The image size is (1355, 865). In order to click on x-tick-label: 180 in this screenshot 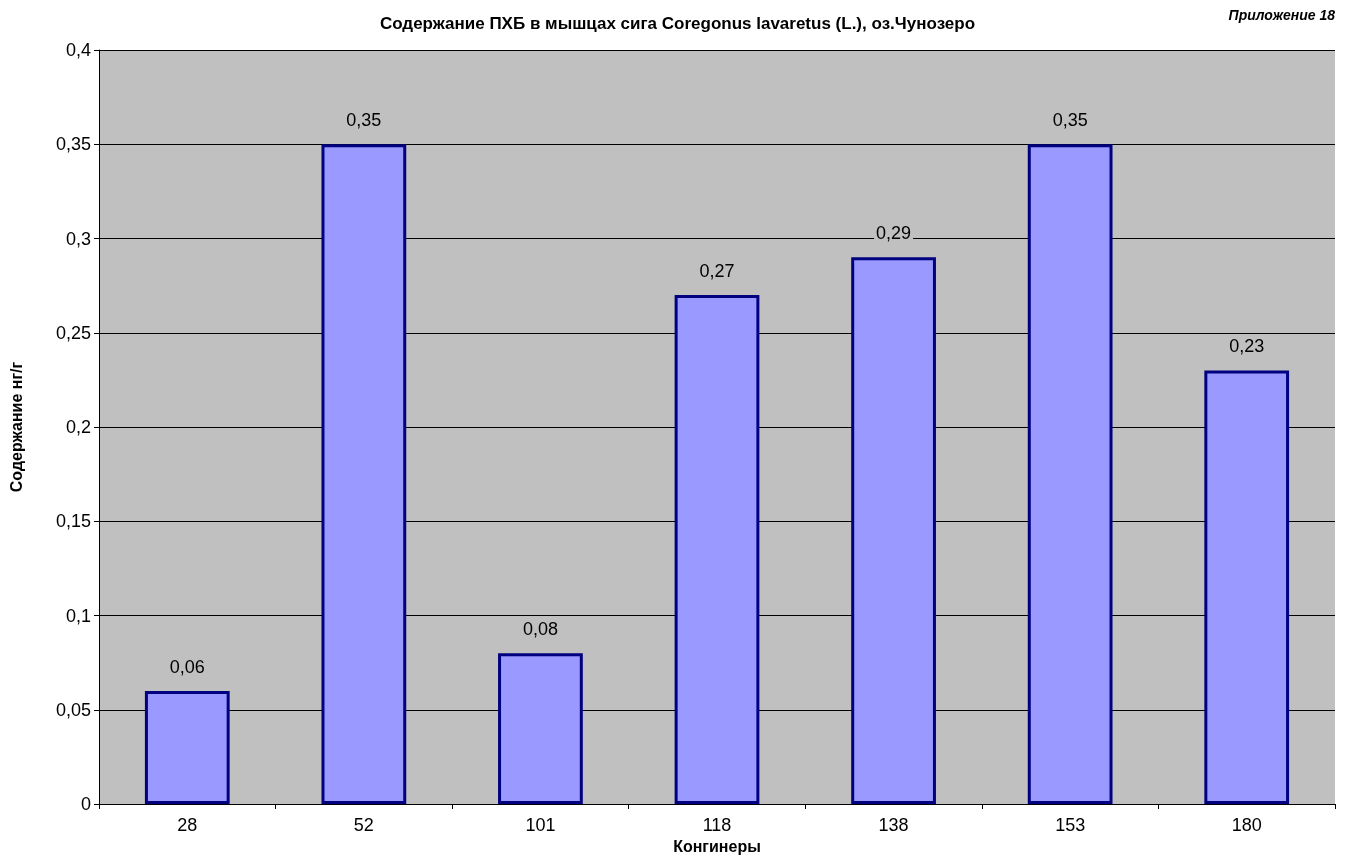, I will do `click(1246, 825)`.